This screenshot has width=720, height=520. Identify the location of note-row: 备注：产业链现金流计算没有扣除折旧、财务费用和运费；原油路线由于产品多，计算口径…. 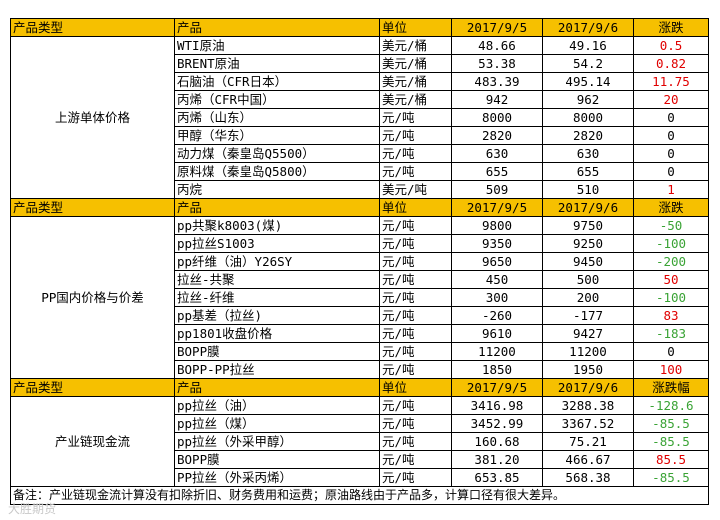
(359, 495).